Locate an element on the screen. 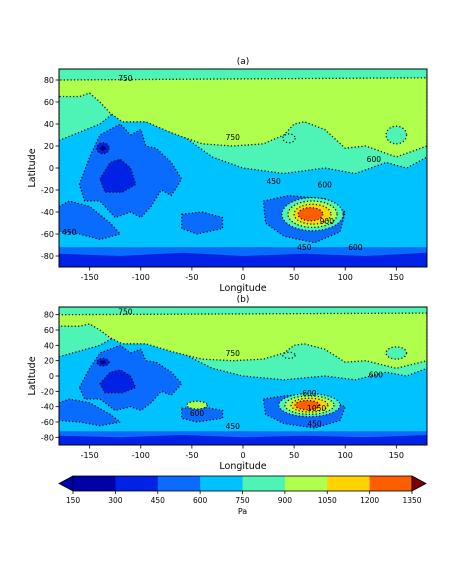  colorbar-tick-label: 1050 is located at coordinates (327, 500).